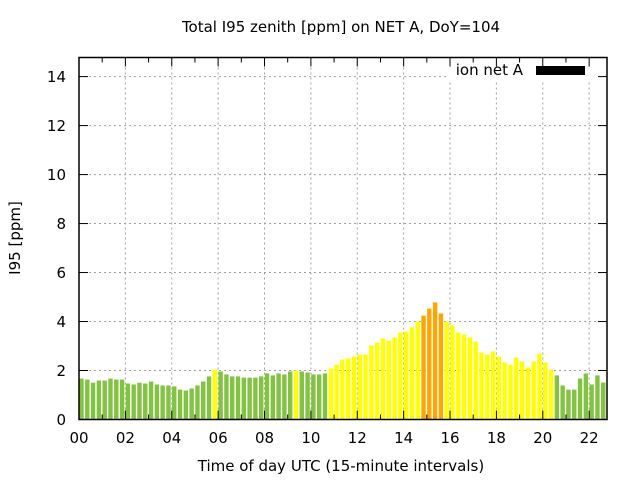 The width and height of the screenshot is (640, 480). Describe the element at coordinates (125, 438) in the screenshot. I see `x-tick-label: 02` at that location.